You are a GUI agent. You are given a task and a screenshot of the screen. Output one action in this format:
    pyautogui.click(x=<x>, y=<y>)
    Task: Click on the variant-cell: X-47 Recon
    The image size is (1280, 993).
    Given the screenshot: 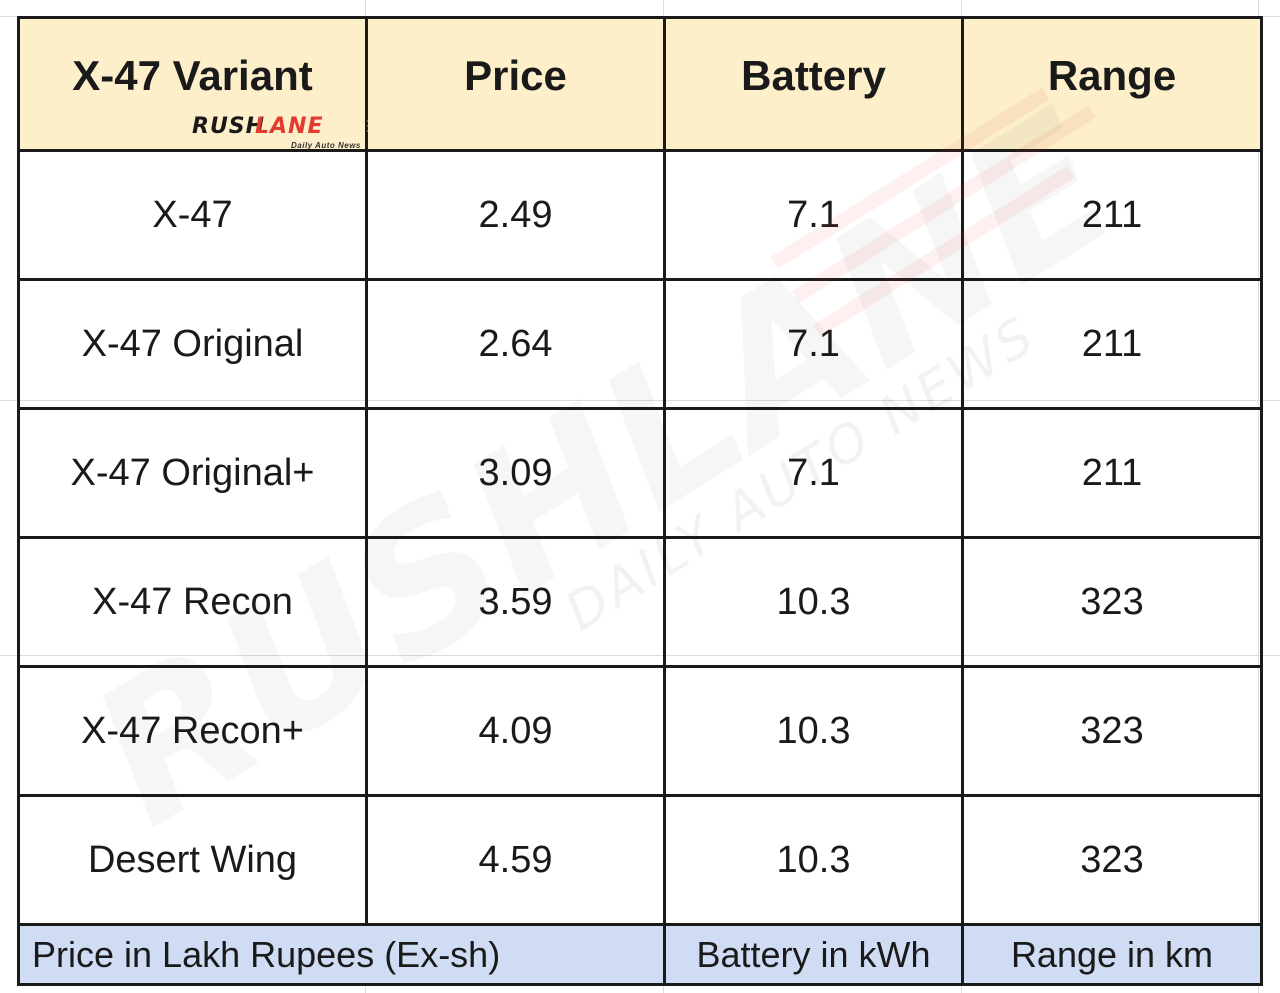 What is the action you would take?
    pyautogui.click(x=192, y=602)
    